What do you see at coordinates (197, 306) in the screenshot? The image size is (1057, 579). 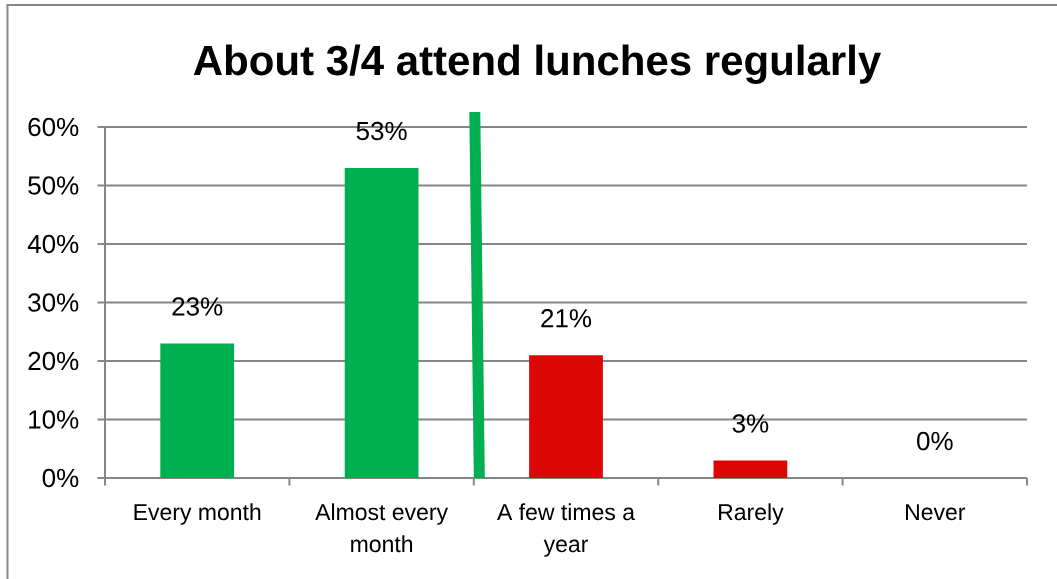 I see `data-label: 23%` at bounding box center [197, 306].